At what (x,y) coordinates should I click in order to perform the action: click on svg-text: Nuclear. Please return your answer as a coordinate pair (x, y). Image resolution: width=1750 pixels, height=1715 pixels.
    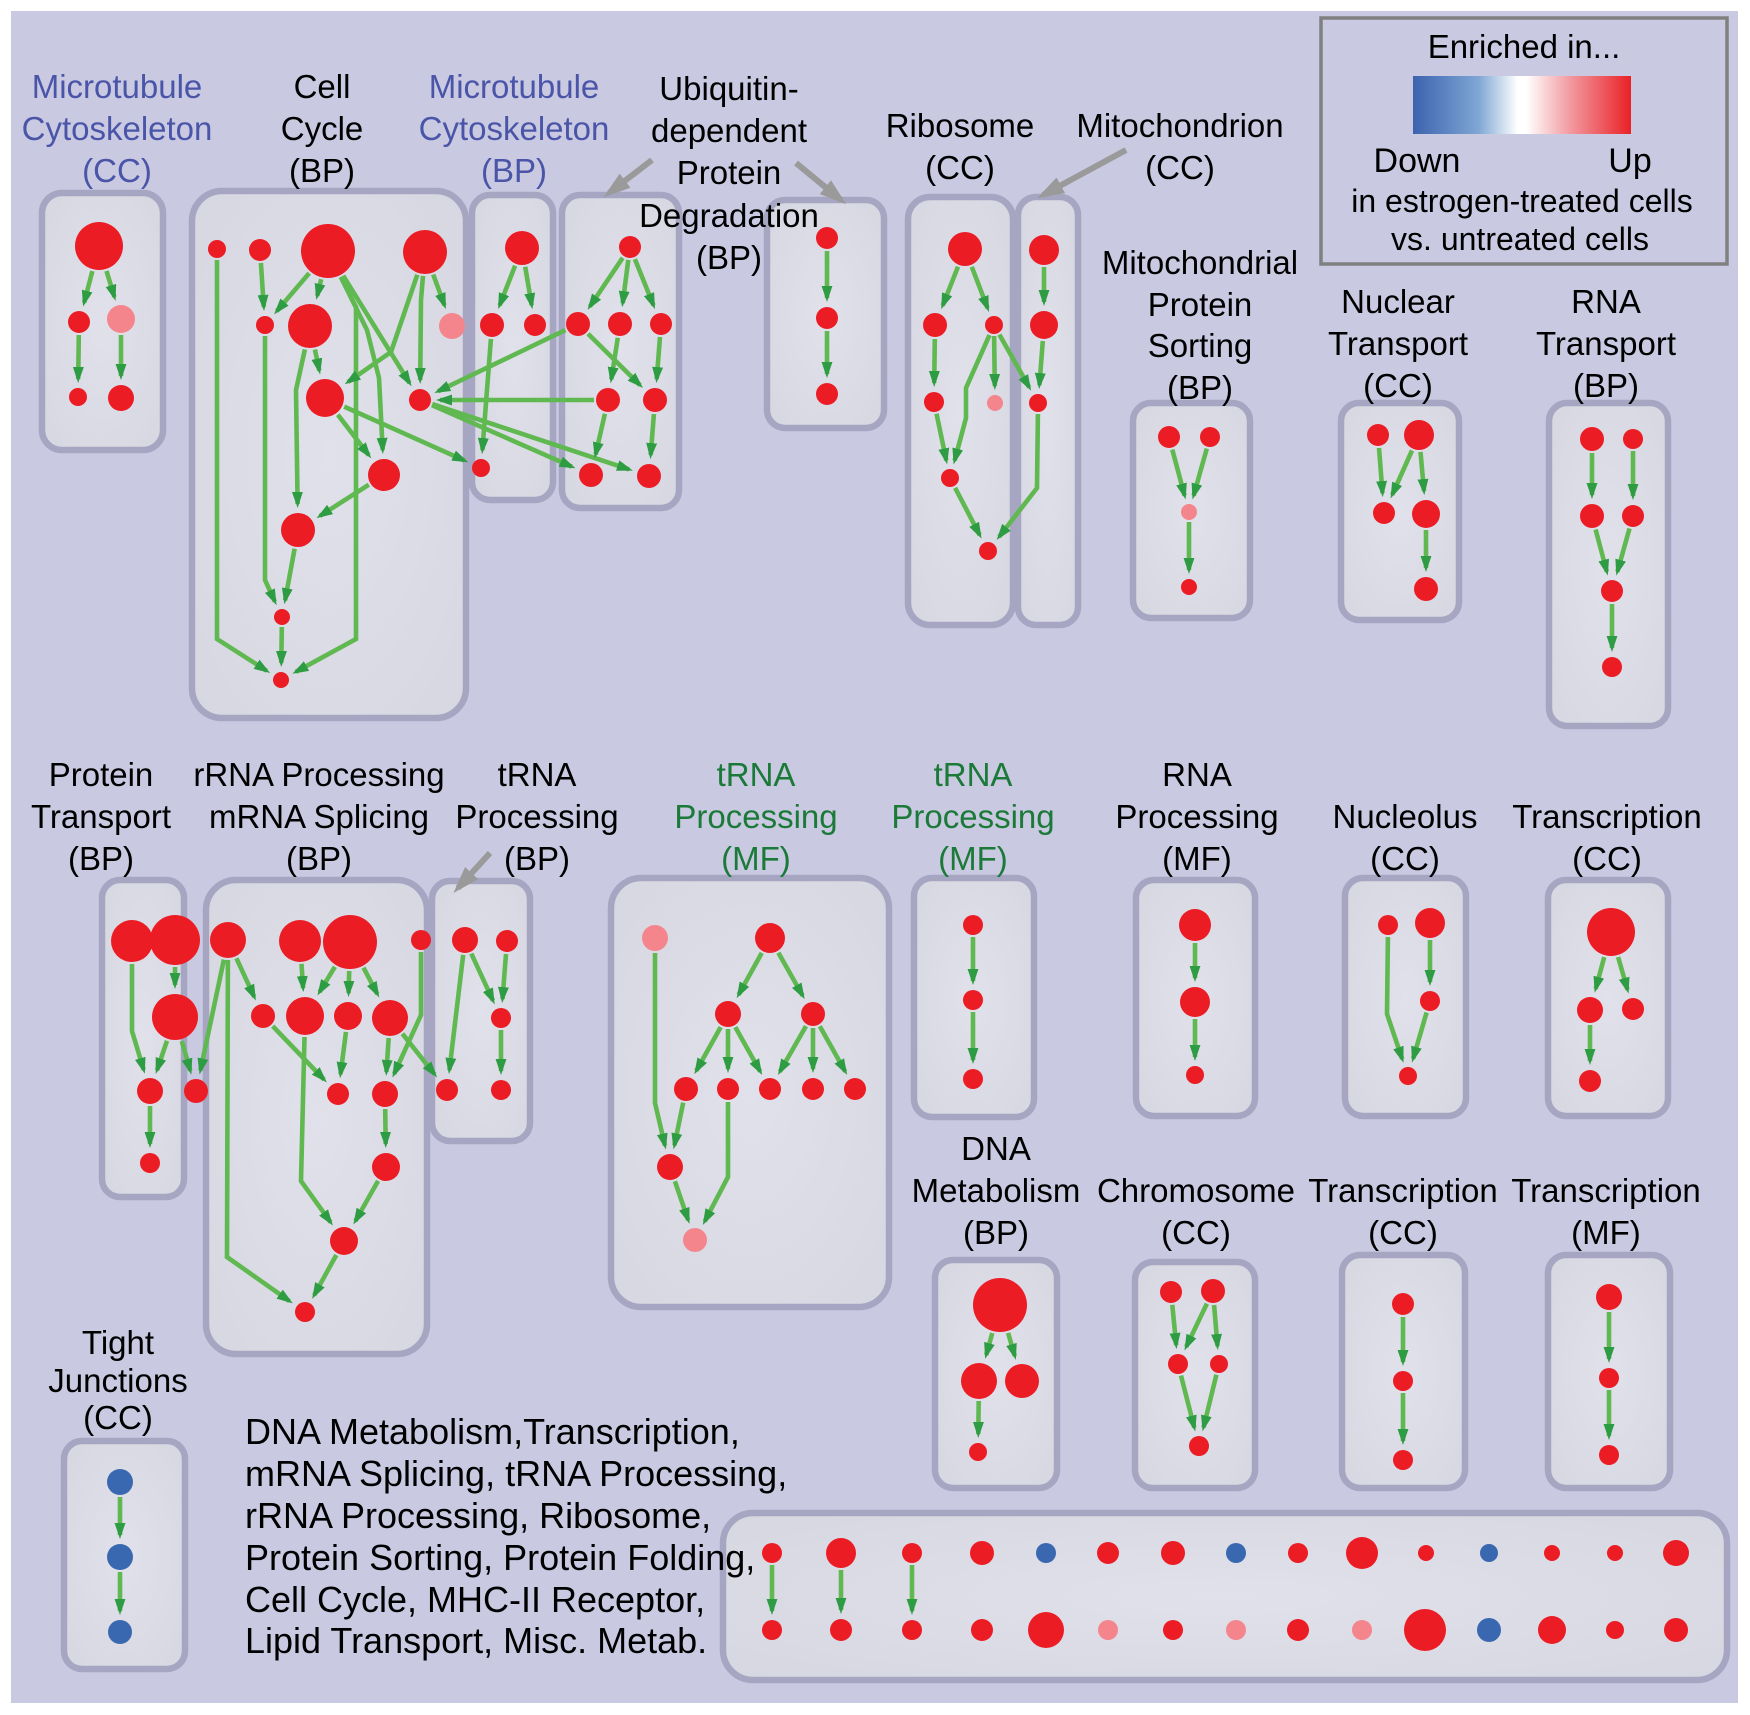
    Looking at the image, I should click on (1398, 301).